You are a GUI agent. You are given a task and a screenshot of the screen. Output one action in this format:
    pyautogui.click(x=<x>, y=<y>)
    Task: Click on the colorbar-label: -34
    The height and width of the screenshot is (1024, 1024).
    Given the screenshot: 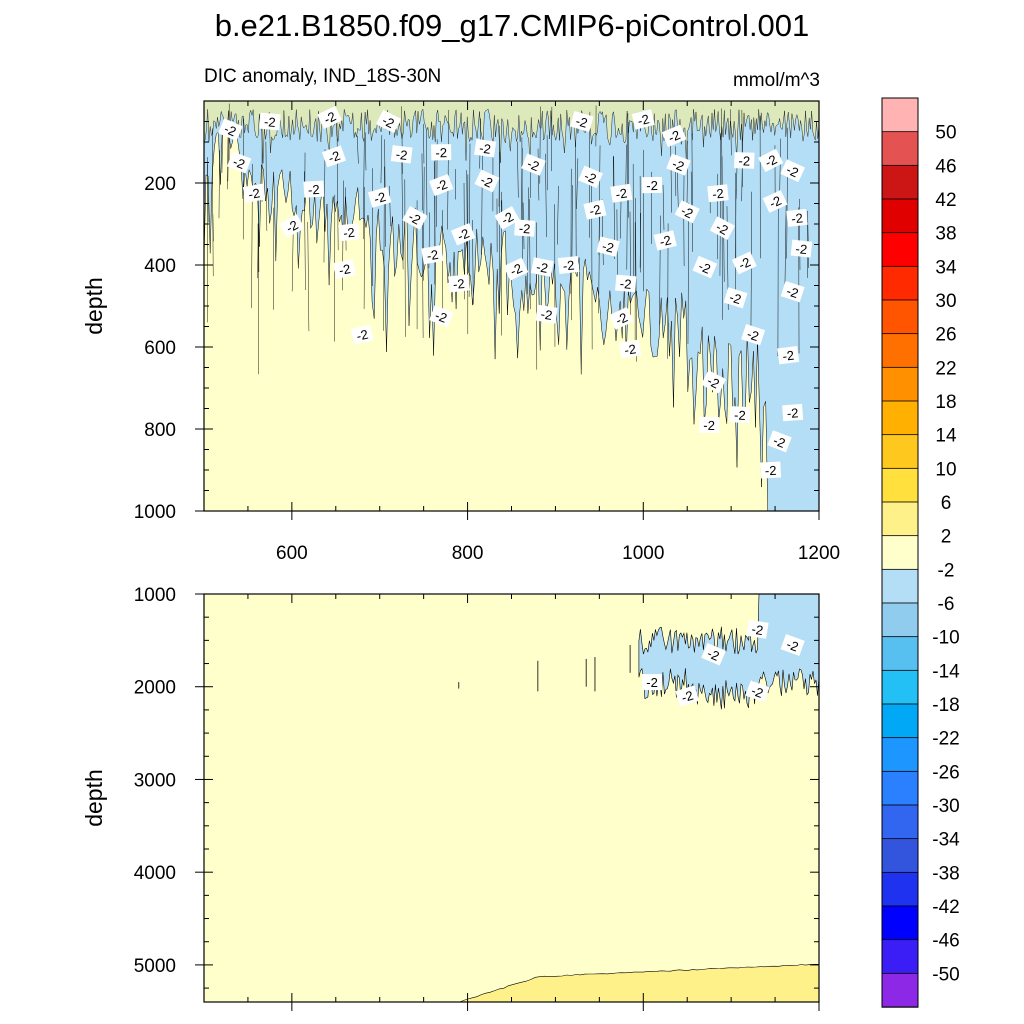 What is the action you would take?
    pyautogui.click(x=946, y=840)
    